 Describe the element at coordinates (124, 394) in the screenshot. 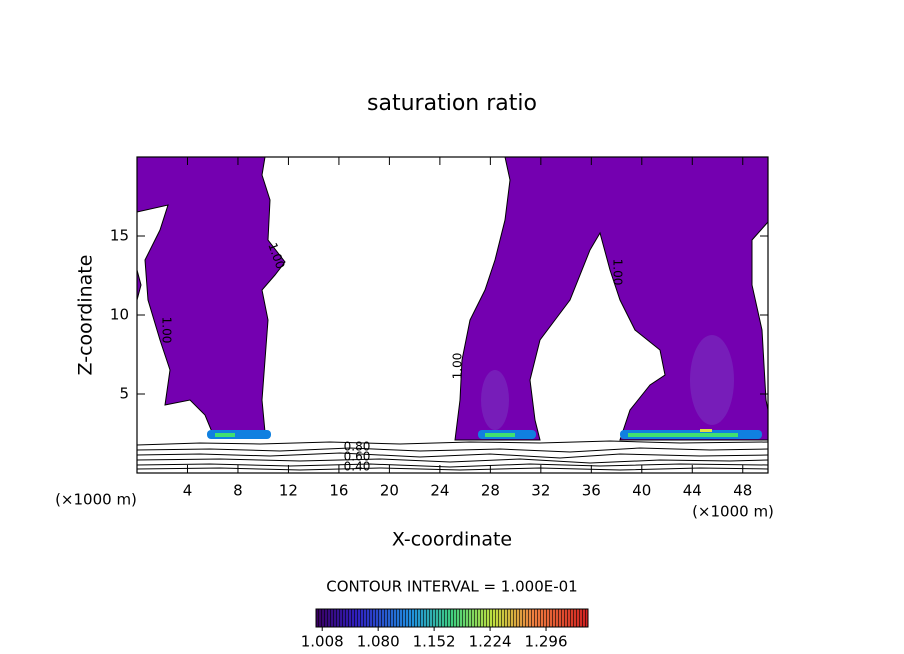

I see `y-tick-label: 5` at that location.